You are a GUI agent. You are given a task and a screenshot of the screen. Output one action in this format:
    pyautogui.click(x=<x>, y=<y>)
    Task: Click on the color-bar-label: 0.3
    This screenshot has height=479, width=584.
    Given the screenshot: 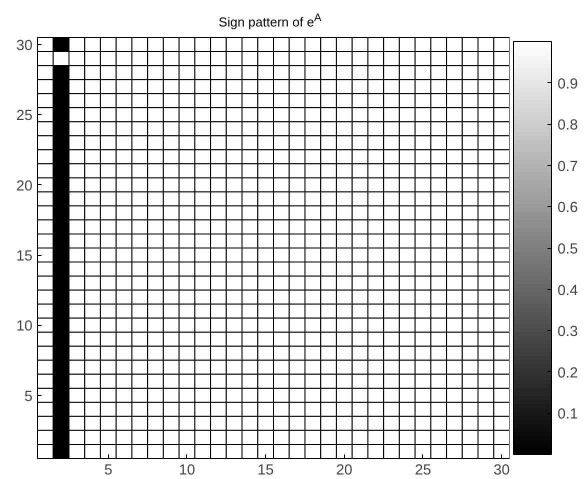 What is the action you would take?
    pyautogui.click(x=568, y=332)
    